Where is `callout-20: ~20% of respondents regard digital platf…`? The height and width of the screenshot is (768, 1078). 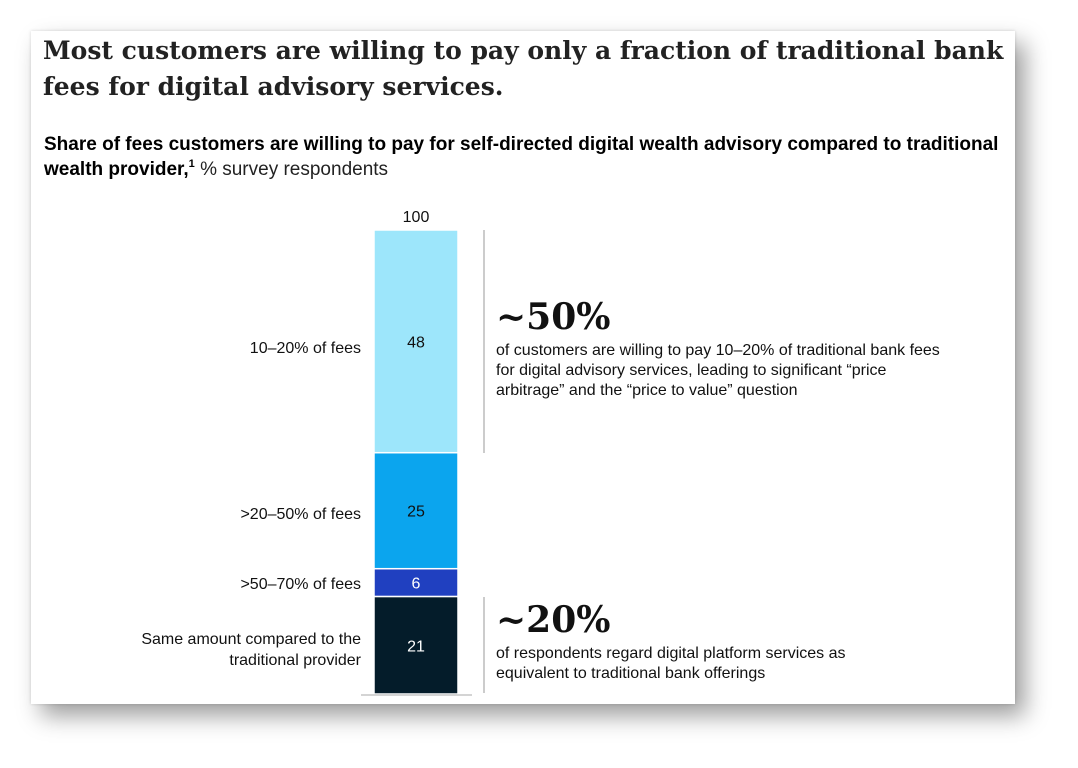 callout-20: ~20% of respondents regard digital platf… is located at coordinates (736, 642).